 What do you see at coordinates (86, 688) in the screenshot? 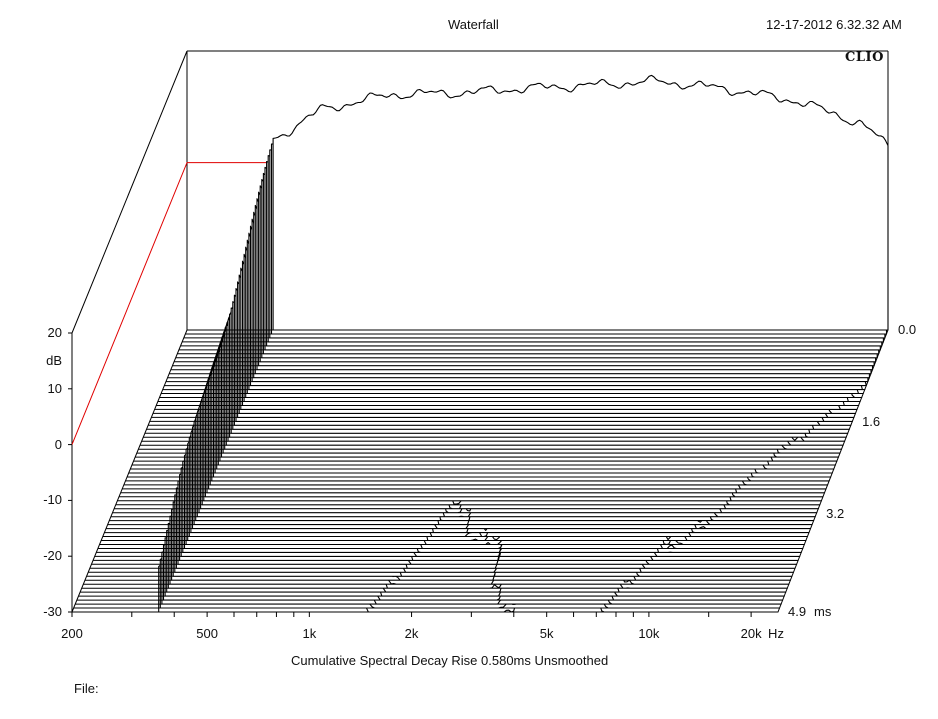
I see `file-label: File:` at bounding box center [86, 688].